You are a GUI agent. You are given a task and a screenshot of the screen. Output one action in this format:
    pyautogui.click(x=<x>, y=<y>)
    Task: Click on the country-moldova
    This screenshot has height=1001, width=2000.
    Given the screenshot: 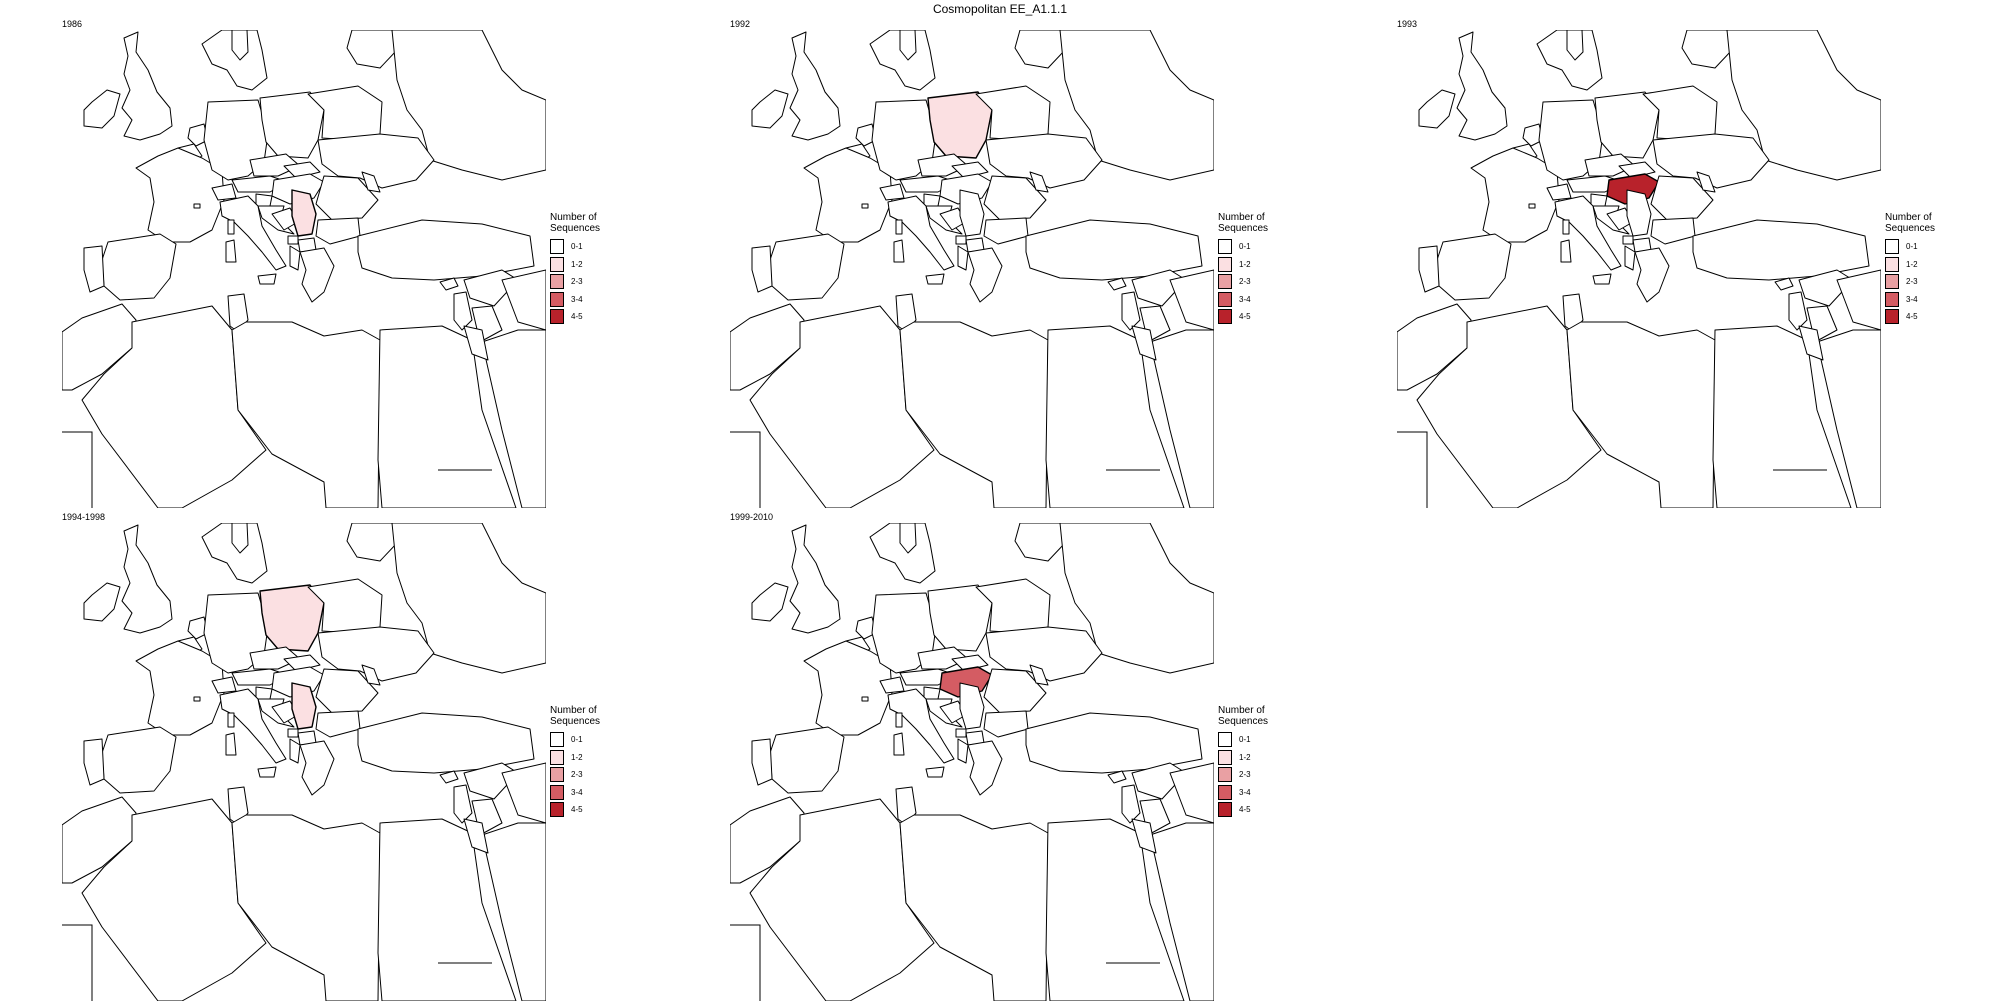 What is the action you would take?
    pyautogui.click(x=371, y=675)
    